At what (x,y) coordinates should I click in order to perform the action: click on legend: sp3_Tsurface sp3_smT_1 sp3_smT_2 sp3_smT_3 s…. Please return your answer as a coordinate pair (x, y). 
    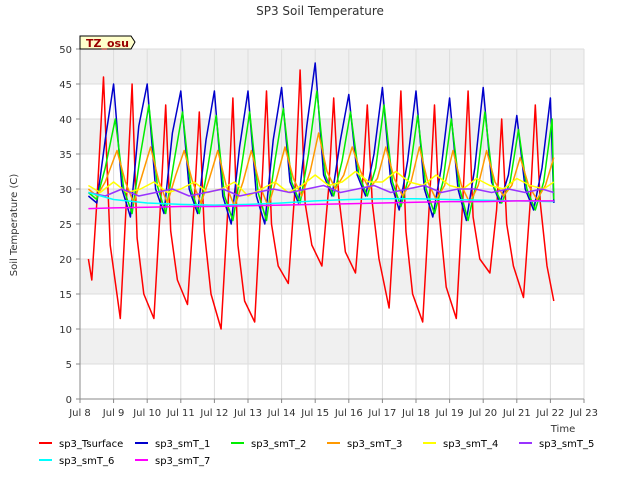
    Looking at the image, I should click on (316, 453).